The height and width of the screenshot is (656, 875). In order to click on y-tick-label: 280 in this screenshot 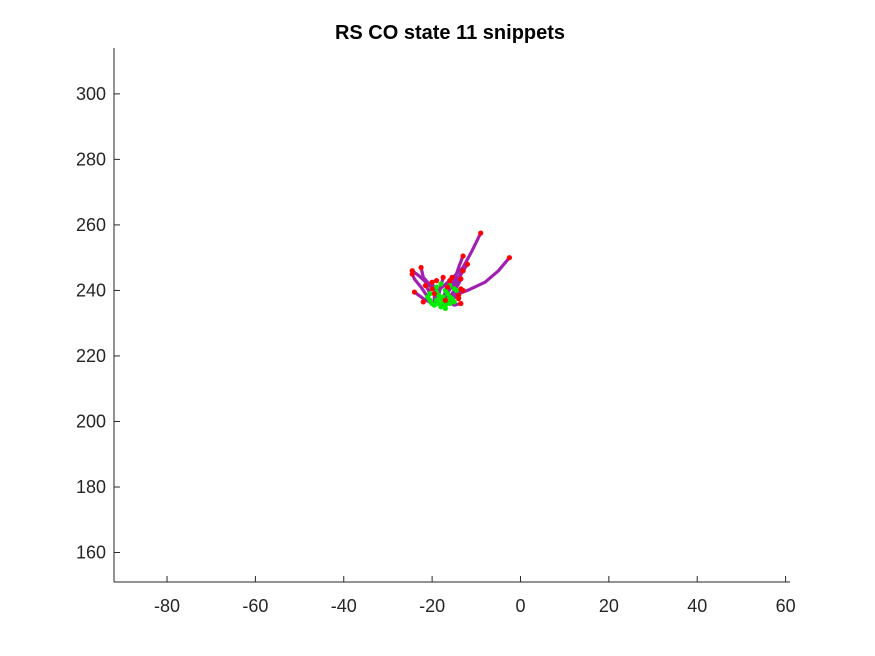, I will do `click(91, 159)`.